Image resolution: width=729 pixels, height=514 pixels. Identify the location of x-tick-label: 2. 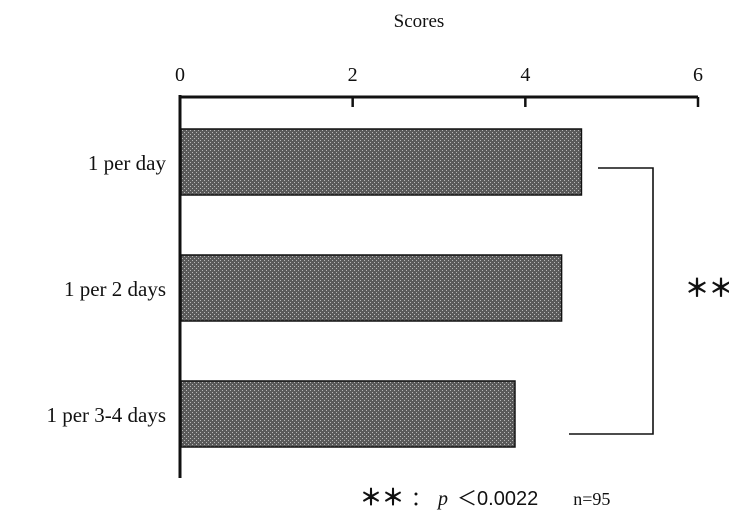
(353, 75).